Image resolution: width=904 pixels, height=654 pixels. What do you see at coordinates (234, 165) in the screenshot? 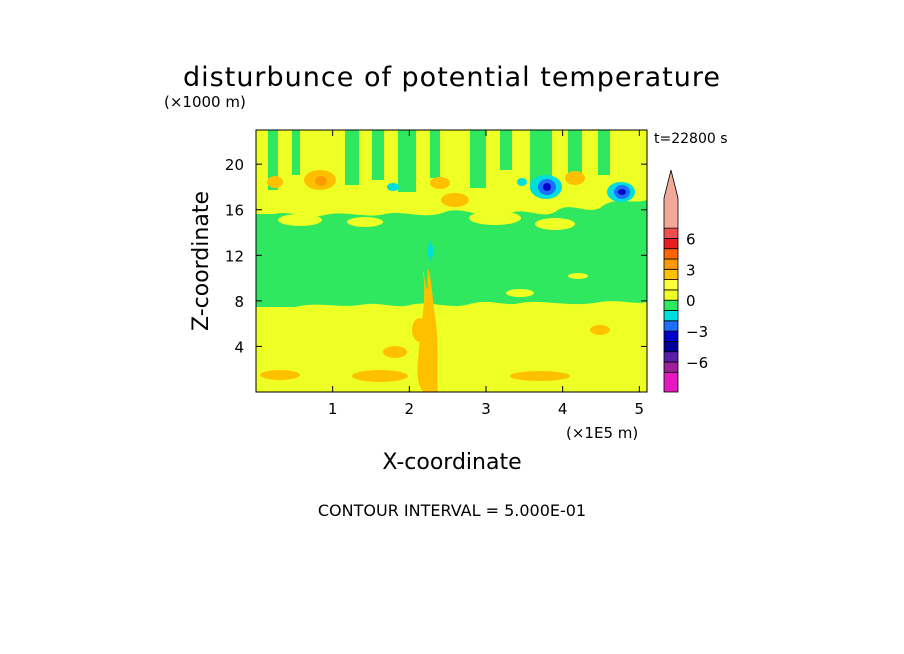
I see `y-tick-label-4: 20` at bounding box center [234, 165].